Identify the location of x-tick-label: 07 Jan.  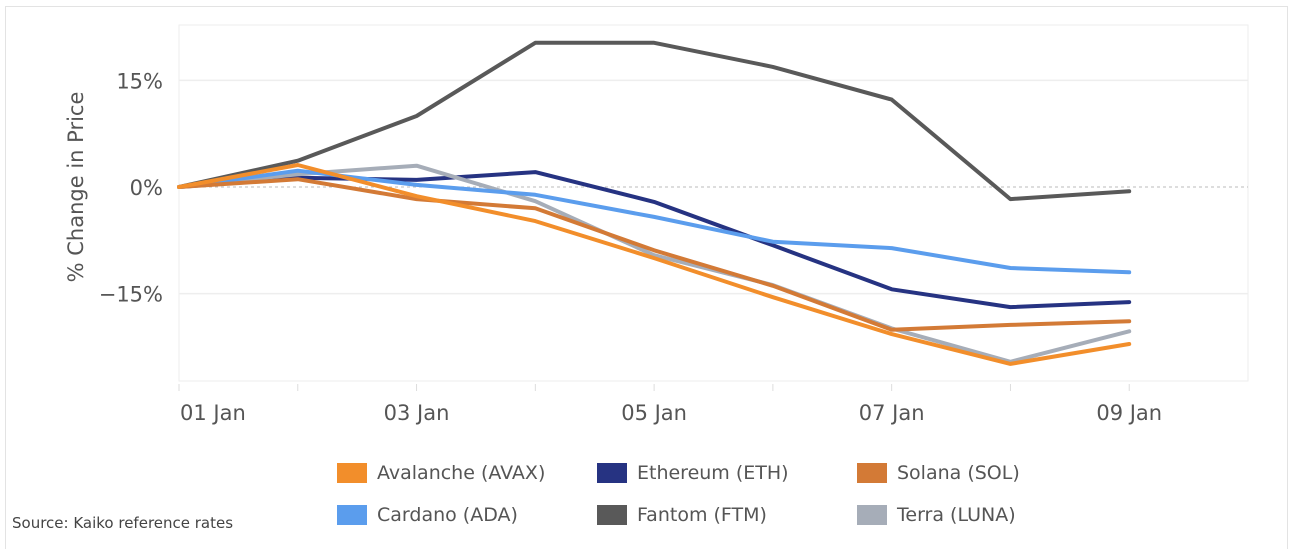
(892, 413).